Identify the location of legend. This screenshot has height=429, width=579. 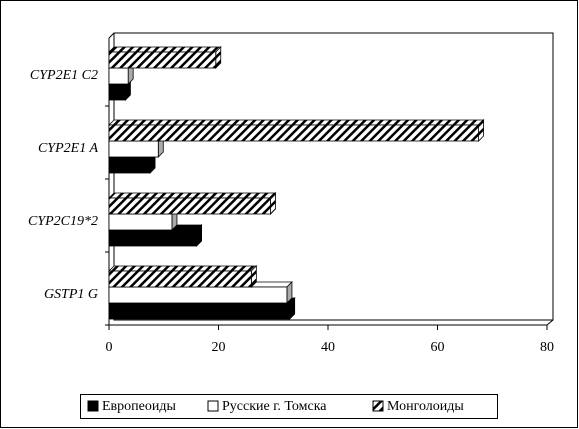
(289, 406).